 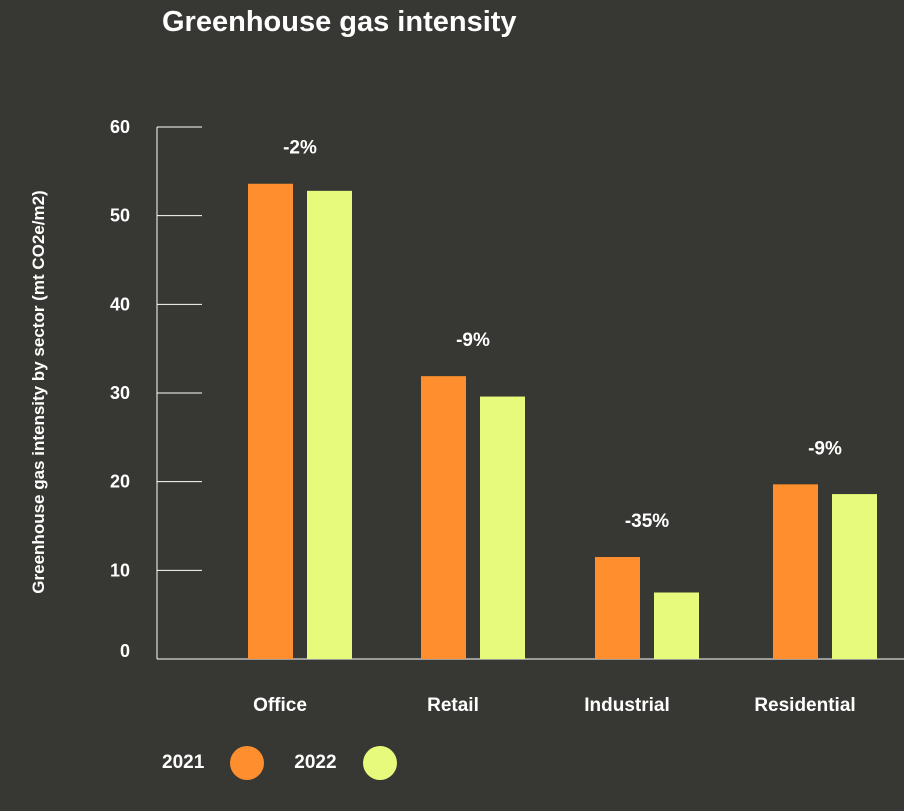 What do you see at coordinates (183, 762) in the screenshot?
I see `legend-label-2021: 2021` at bounding box center [183, 762].